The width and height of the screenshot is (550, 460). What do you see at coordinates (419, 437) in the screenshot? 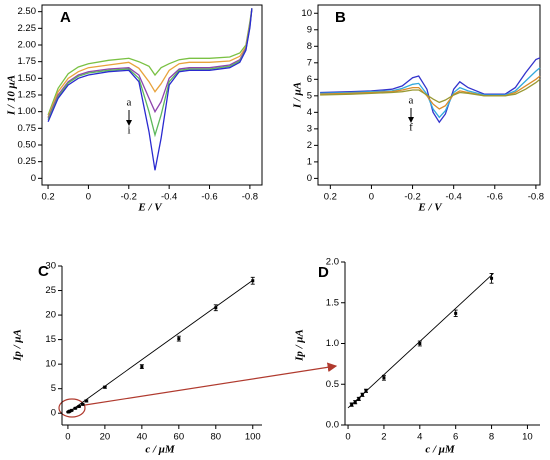
I see `x-tick-label: 4` at bounding box center [419, 437].